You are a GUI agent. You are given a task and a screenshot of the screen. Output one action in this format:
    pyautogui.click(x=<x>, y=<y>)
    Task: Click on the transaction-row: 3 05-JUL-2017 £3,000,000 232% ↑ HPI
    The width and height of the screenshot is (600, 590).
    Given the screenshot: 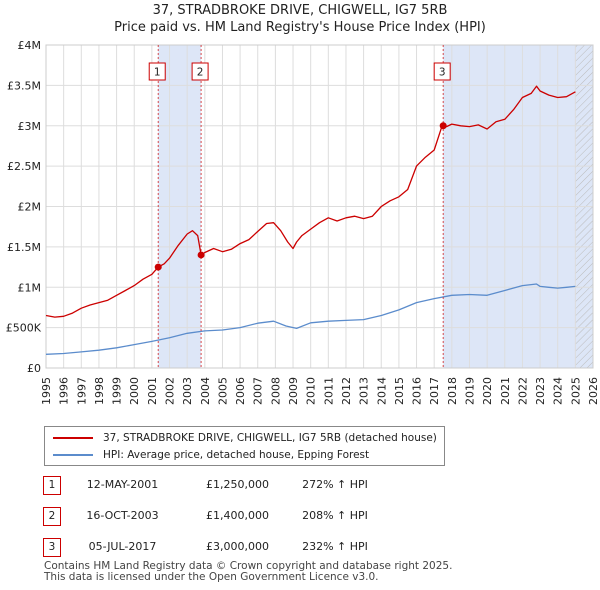 What is the action you would take?
    pyautogui.click(x=300, y=548)
    